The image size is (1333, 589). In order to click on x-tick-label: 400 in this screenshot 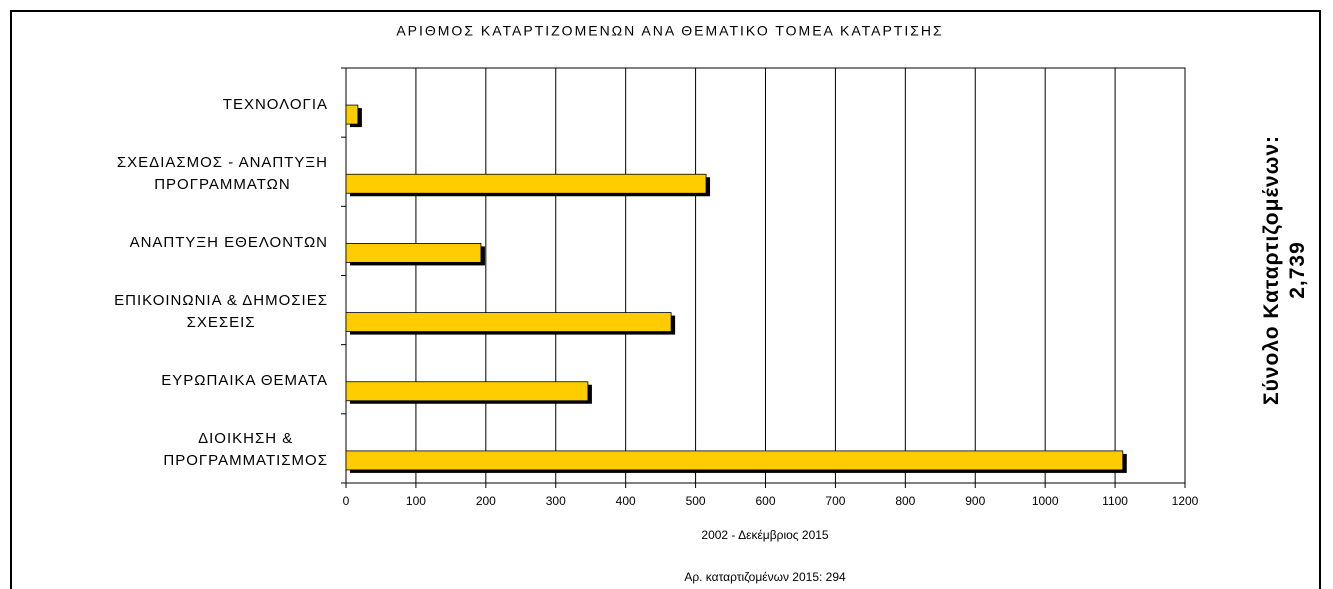, I will do `click(626, 501)`.